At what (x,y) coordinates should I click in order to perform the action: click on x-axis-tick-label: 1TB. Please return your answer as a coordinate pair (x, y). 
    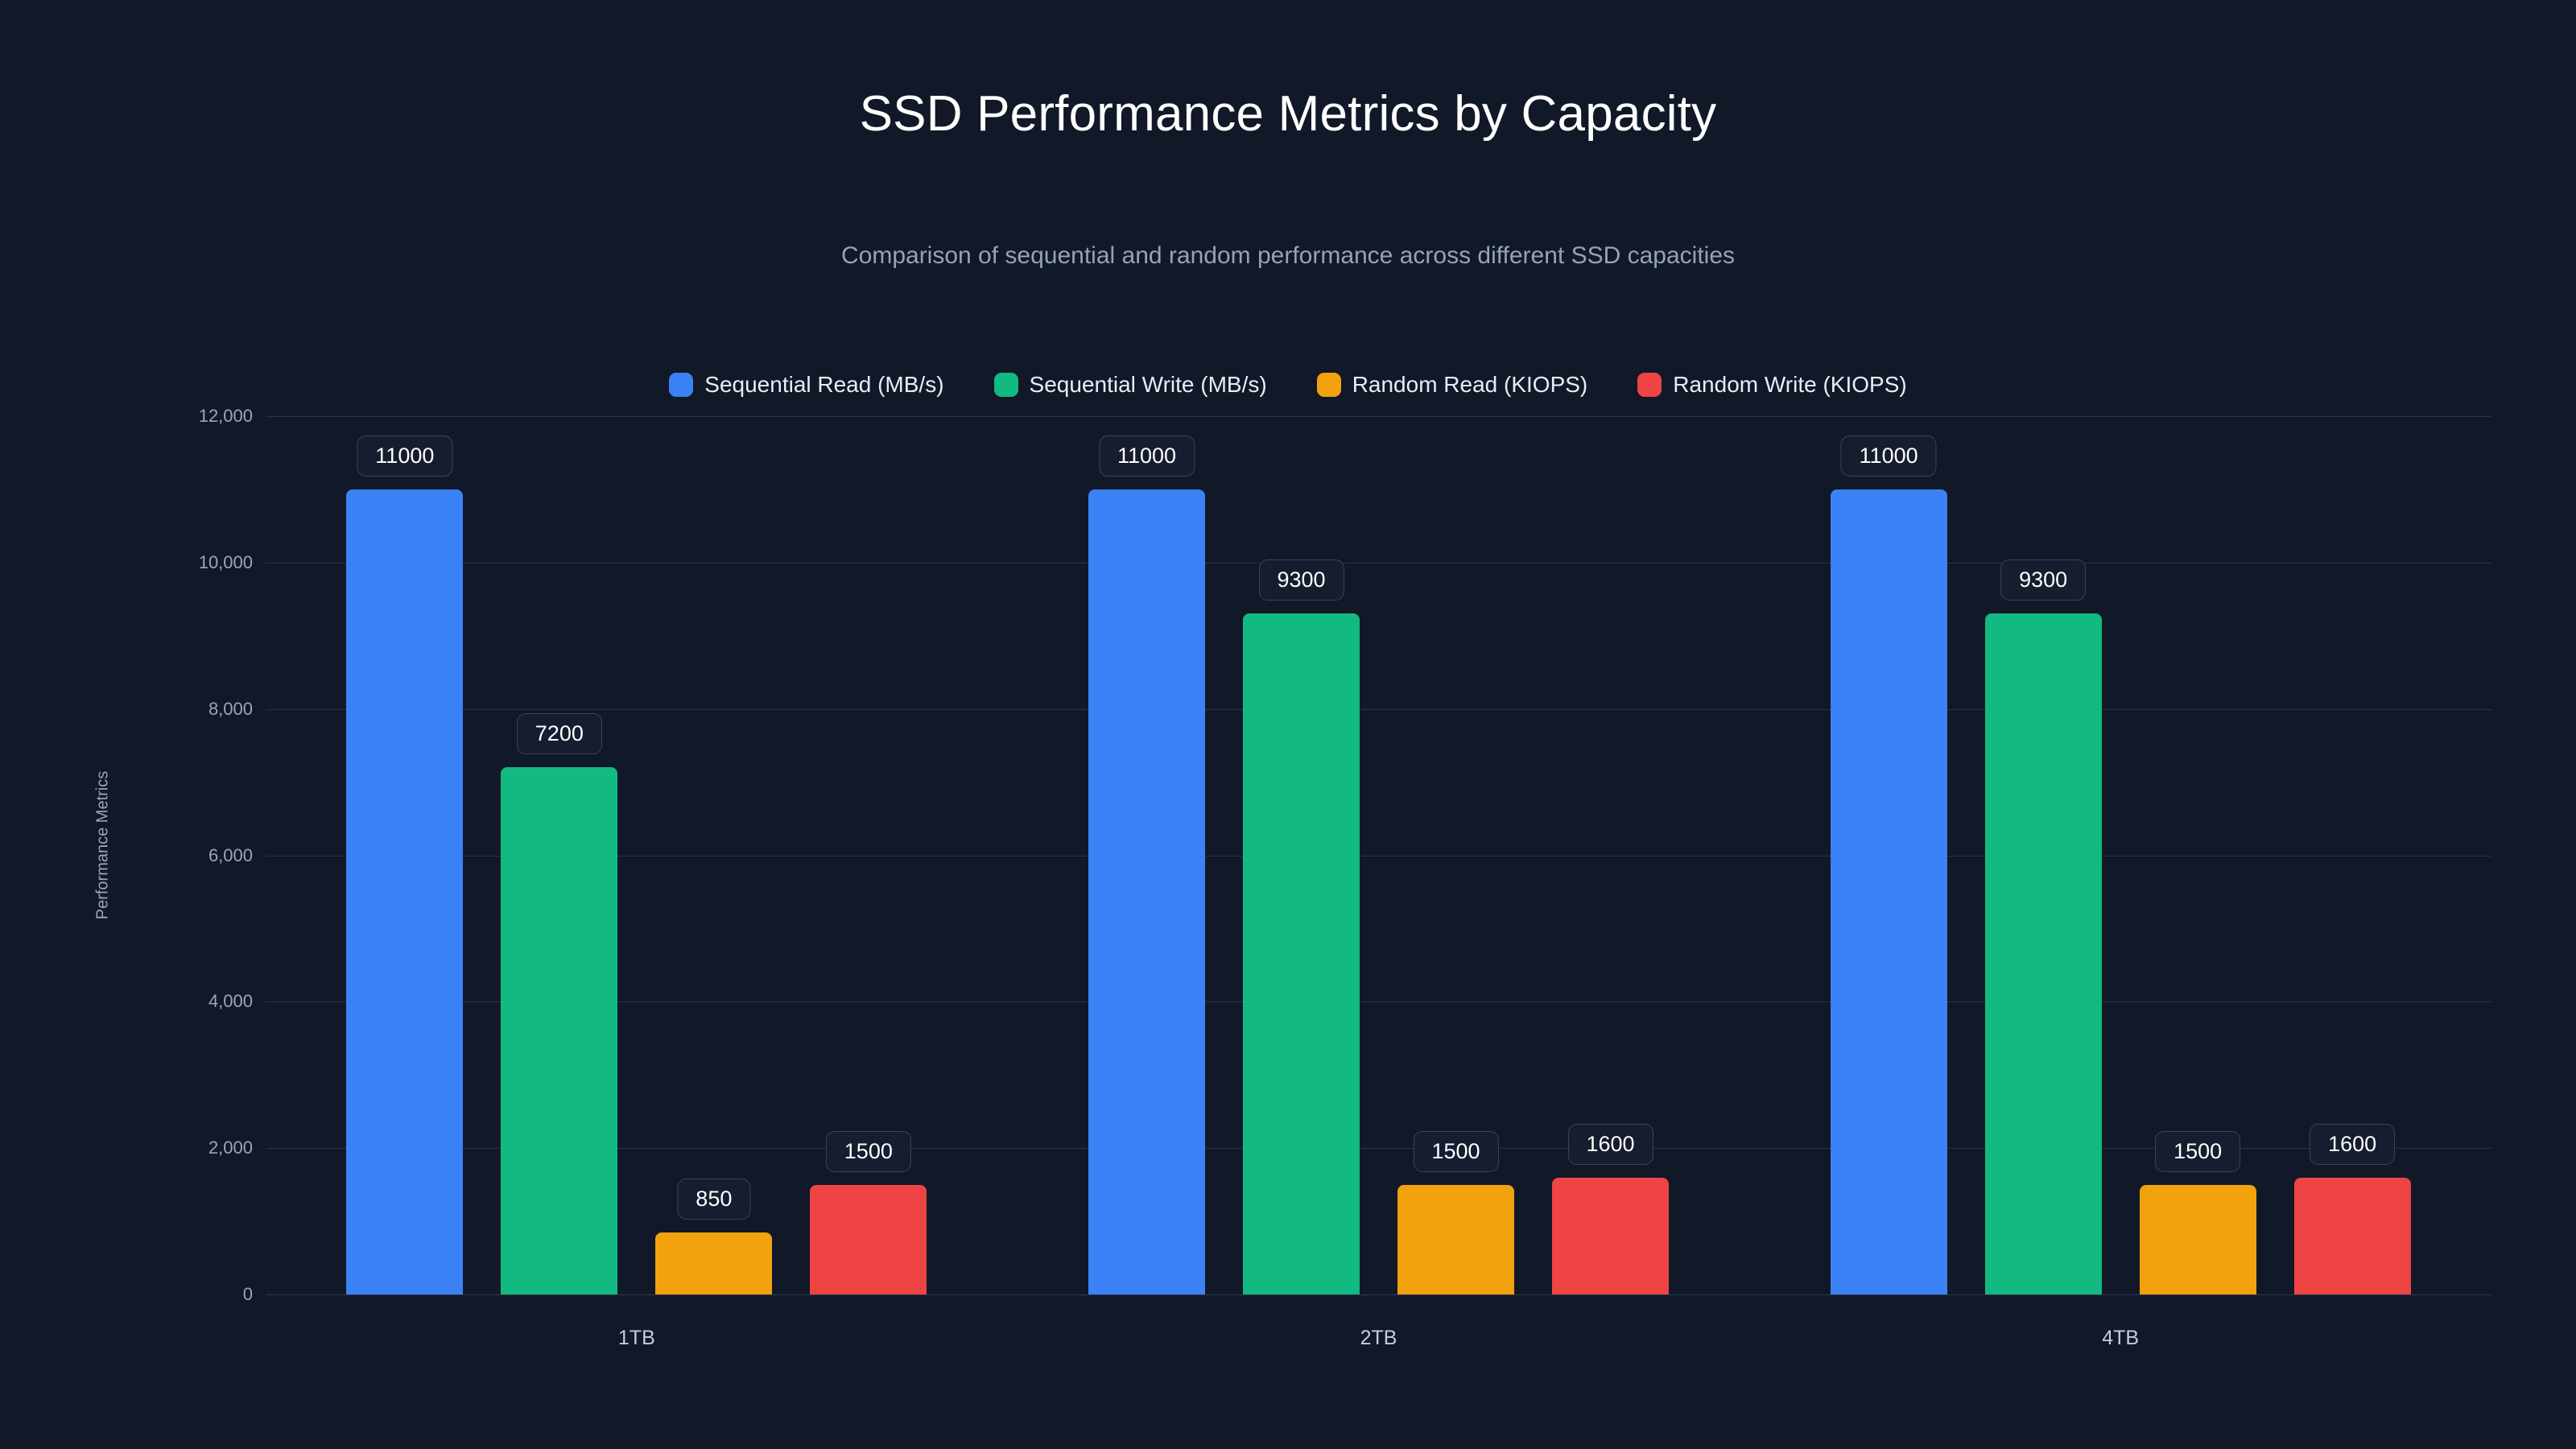
    Looking at the image, I should click on (636, 1338).